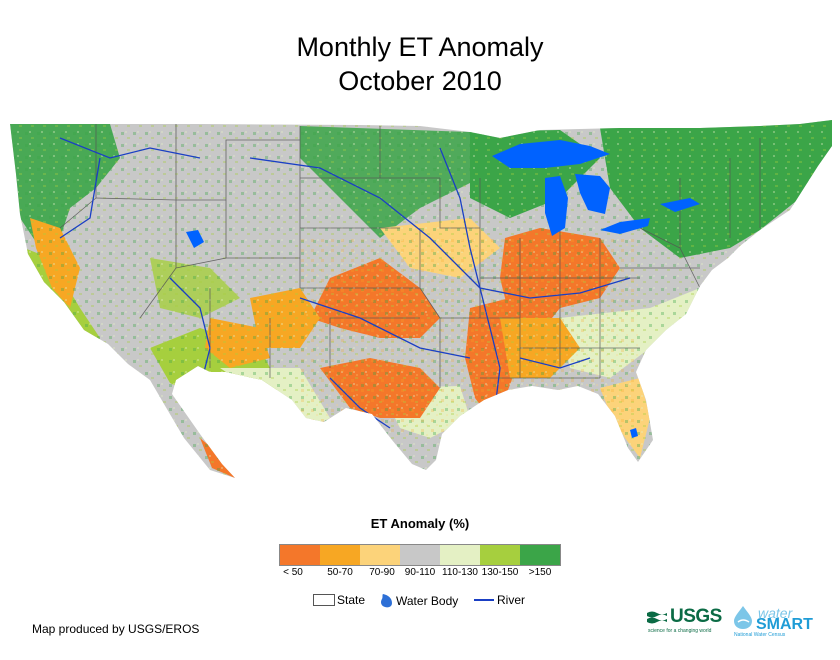 This screenshot has height=660, width=840. I want to click on map-subtitle: October 2010, so click(420, 81).